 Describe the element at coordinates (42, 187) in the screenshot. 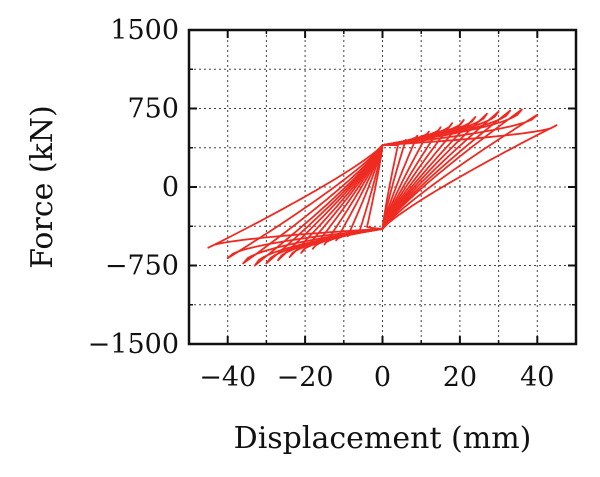

I see `y-axis-label: Force (kN)` at that location.